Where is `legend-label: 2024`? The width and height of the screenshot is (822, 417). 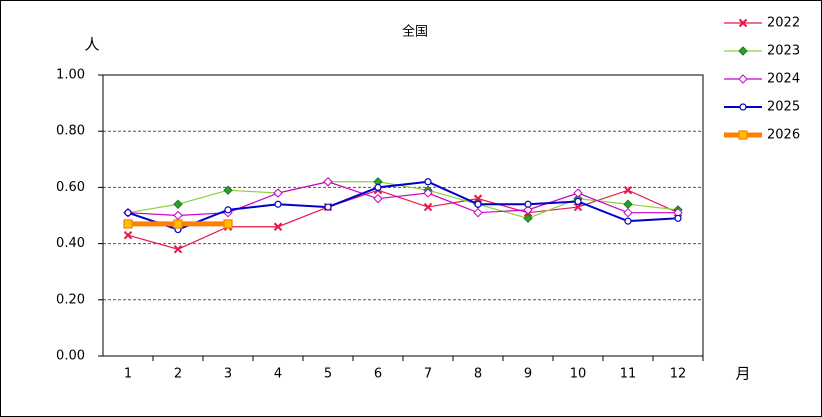
legend-label: 2024 is located at coordinates (783, 79).